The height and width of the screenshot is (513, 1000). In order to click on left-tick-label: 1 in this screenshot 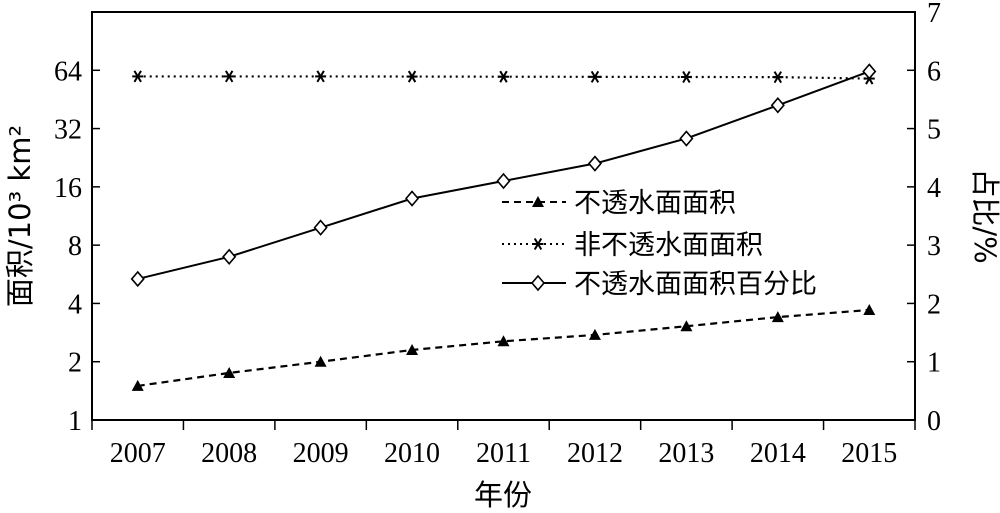, I will do `click(75, 421)`.